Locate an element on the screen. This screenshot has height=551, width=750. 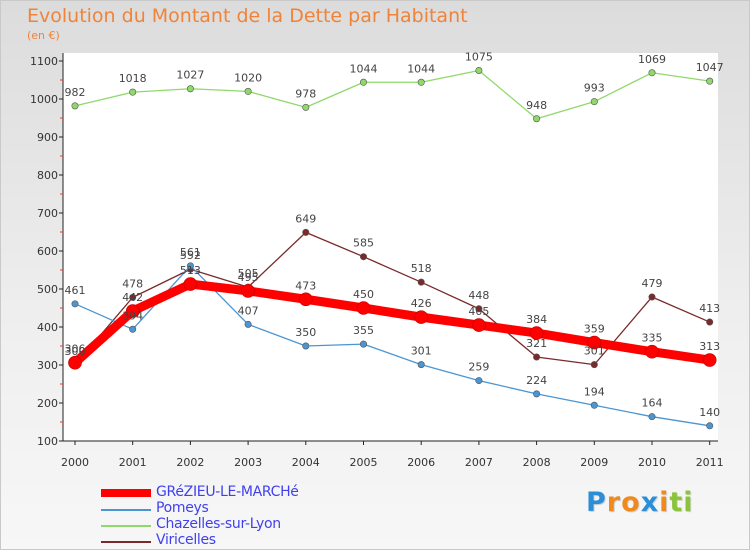
y-tick-label: 600 is located at coordinates (47, 251).